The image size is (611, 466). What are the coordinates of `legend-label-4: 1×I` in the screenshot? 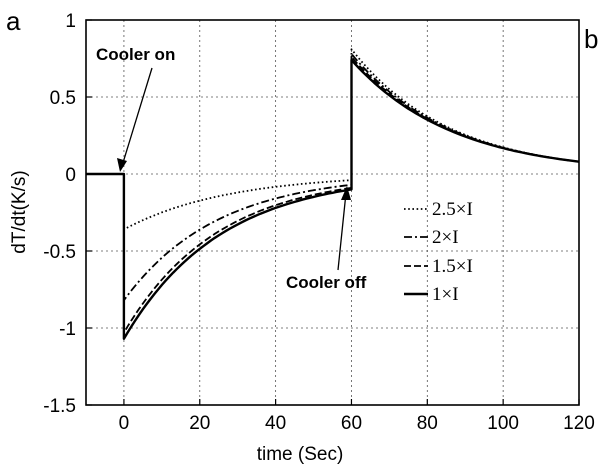 It's located at (445, 294).